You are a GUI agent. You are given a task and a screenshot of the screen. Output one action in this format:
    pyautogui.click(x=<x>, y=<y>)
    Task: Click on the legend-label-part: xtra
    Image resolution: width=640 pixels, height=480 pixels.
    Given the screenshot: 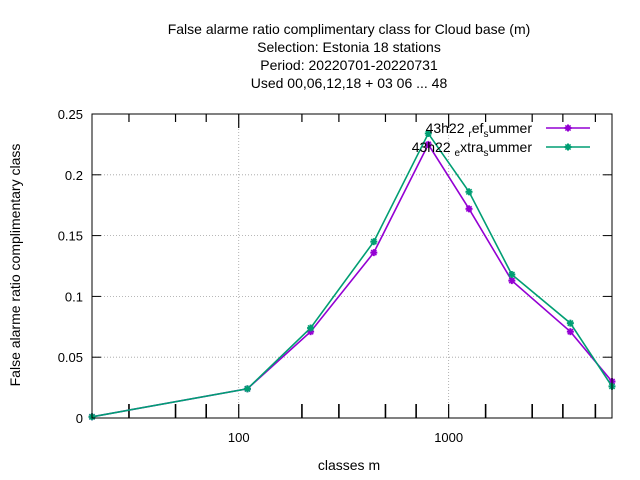 What is the action you would take?
    pyautogui.click(x=472, y=147)
    